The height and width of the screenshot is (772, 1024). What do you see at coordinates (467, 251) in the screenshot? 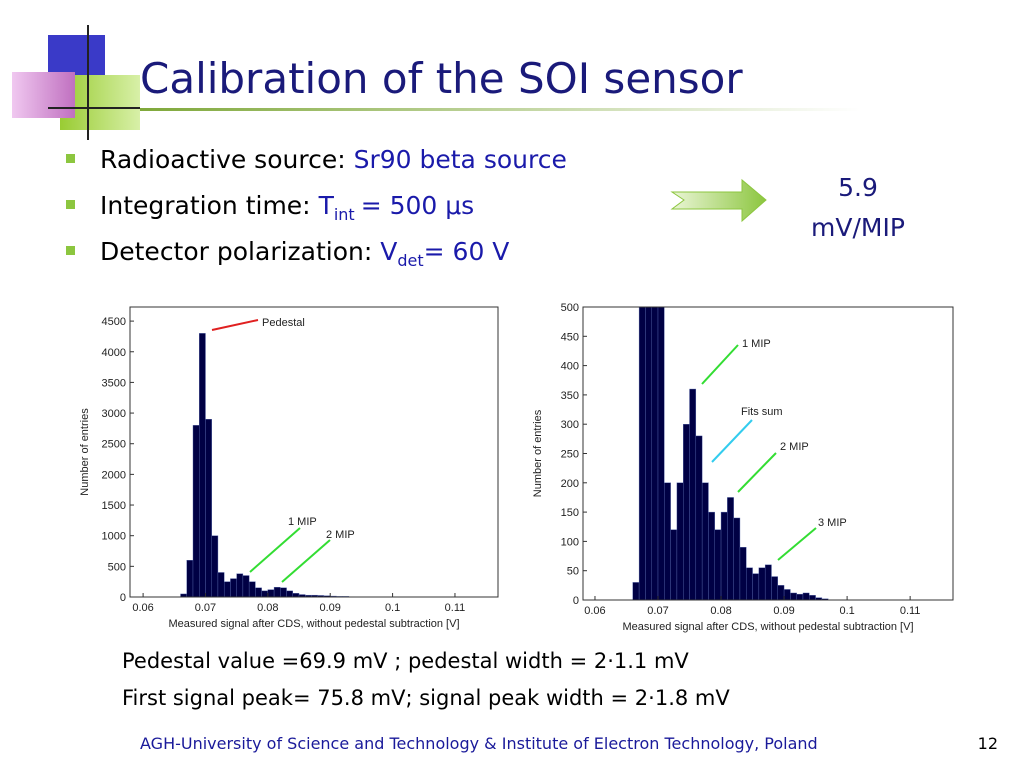
I see `bullet-rest: = 60 V` at bounding box center [467, 251].